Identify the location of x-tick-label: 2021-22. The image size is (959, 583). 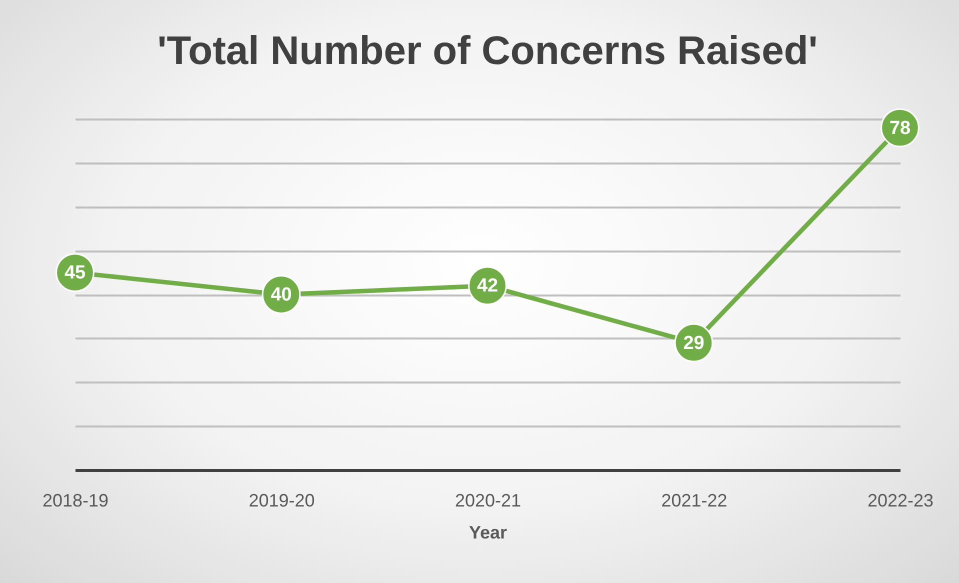
(694, 500).